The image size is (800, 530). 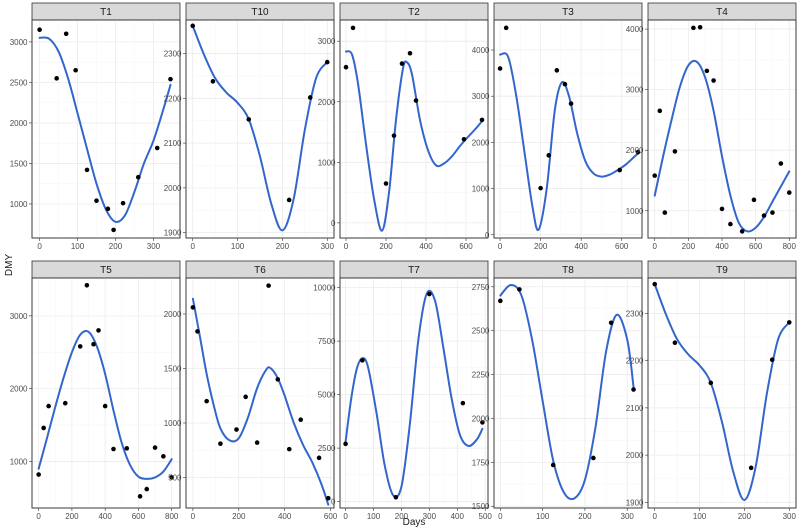 I want to click on panel-t8: T8 0 100 200 300 1500 1750 2000 2250 2500 2750, so click(x=557, y=390).